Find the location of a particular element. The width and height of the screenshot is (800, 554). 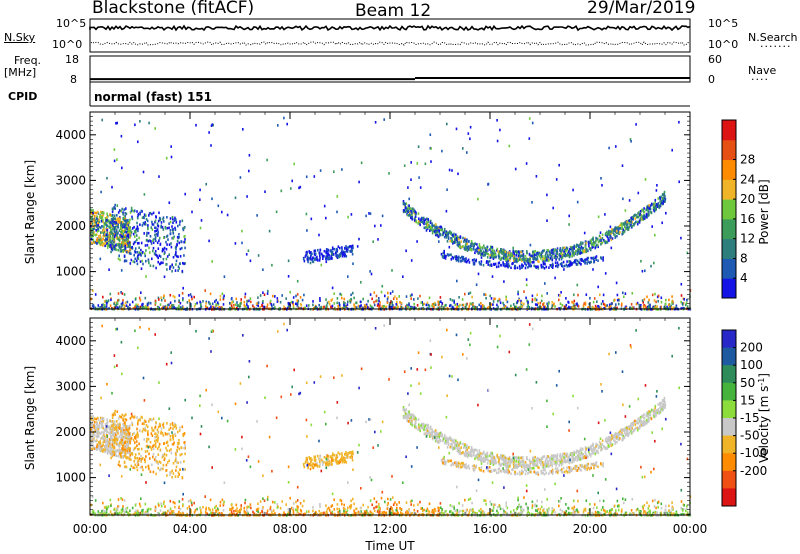

y-tick-label-power-axes-0: 1000 is located at coordinates (70, 272).